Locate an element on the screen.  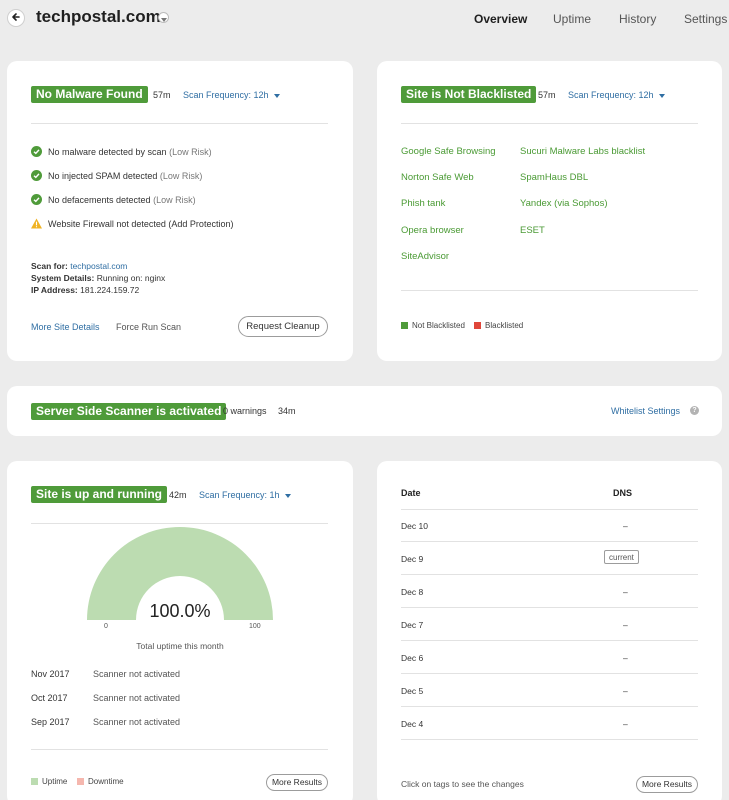
gauge-max-label: 100 is located at coordinates (255, 626).